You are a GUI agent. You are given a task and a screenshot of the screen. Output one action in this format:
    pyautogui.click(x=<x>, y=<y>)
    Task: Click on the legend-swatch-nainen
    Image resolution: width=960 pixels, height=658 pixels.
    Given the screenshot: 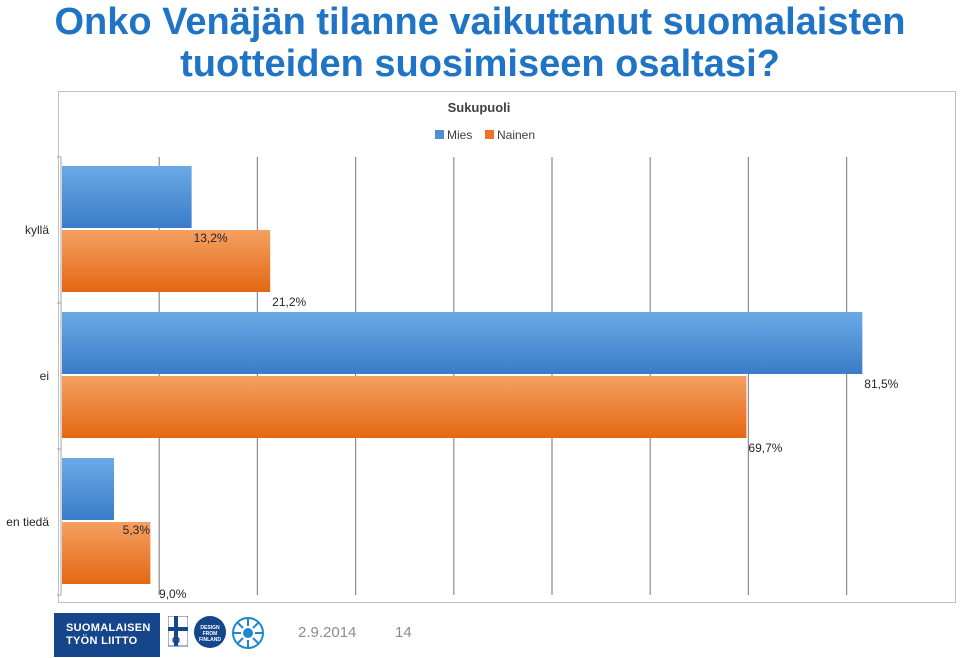 What is the action you would take?
    pyautogui.click(x=489, y=134)
    